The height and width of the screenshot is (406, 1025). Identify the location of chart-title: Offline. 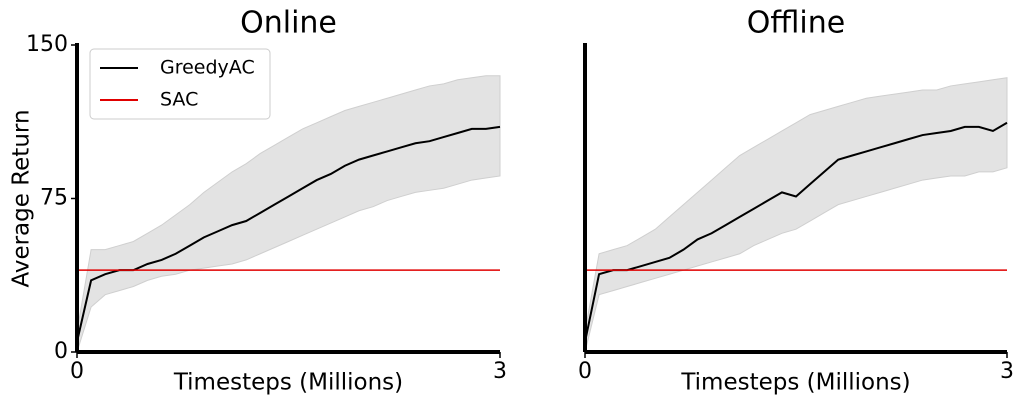
(796, 23).